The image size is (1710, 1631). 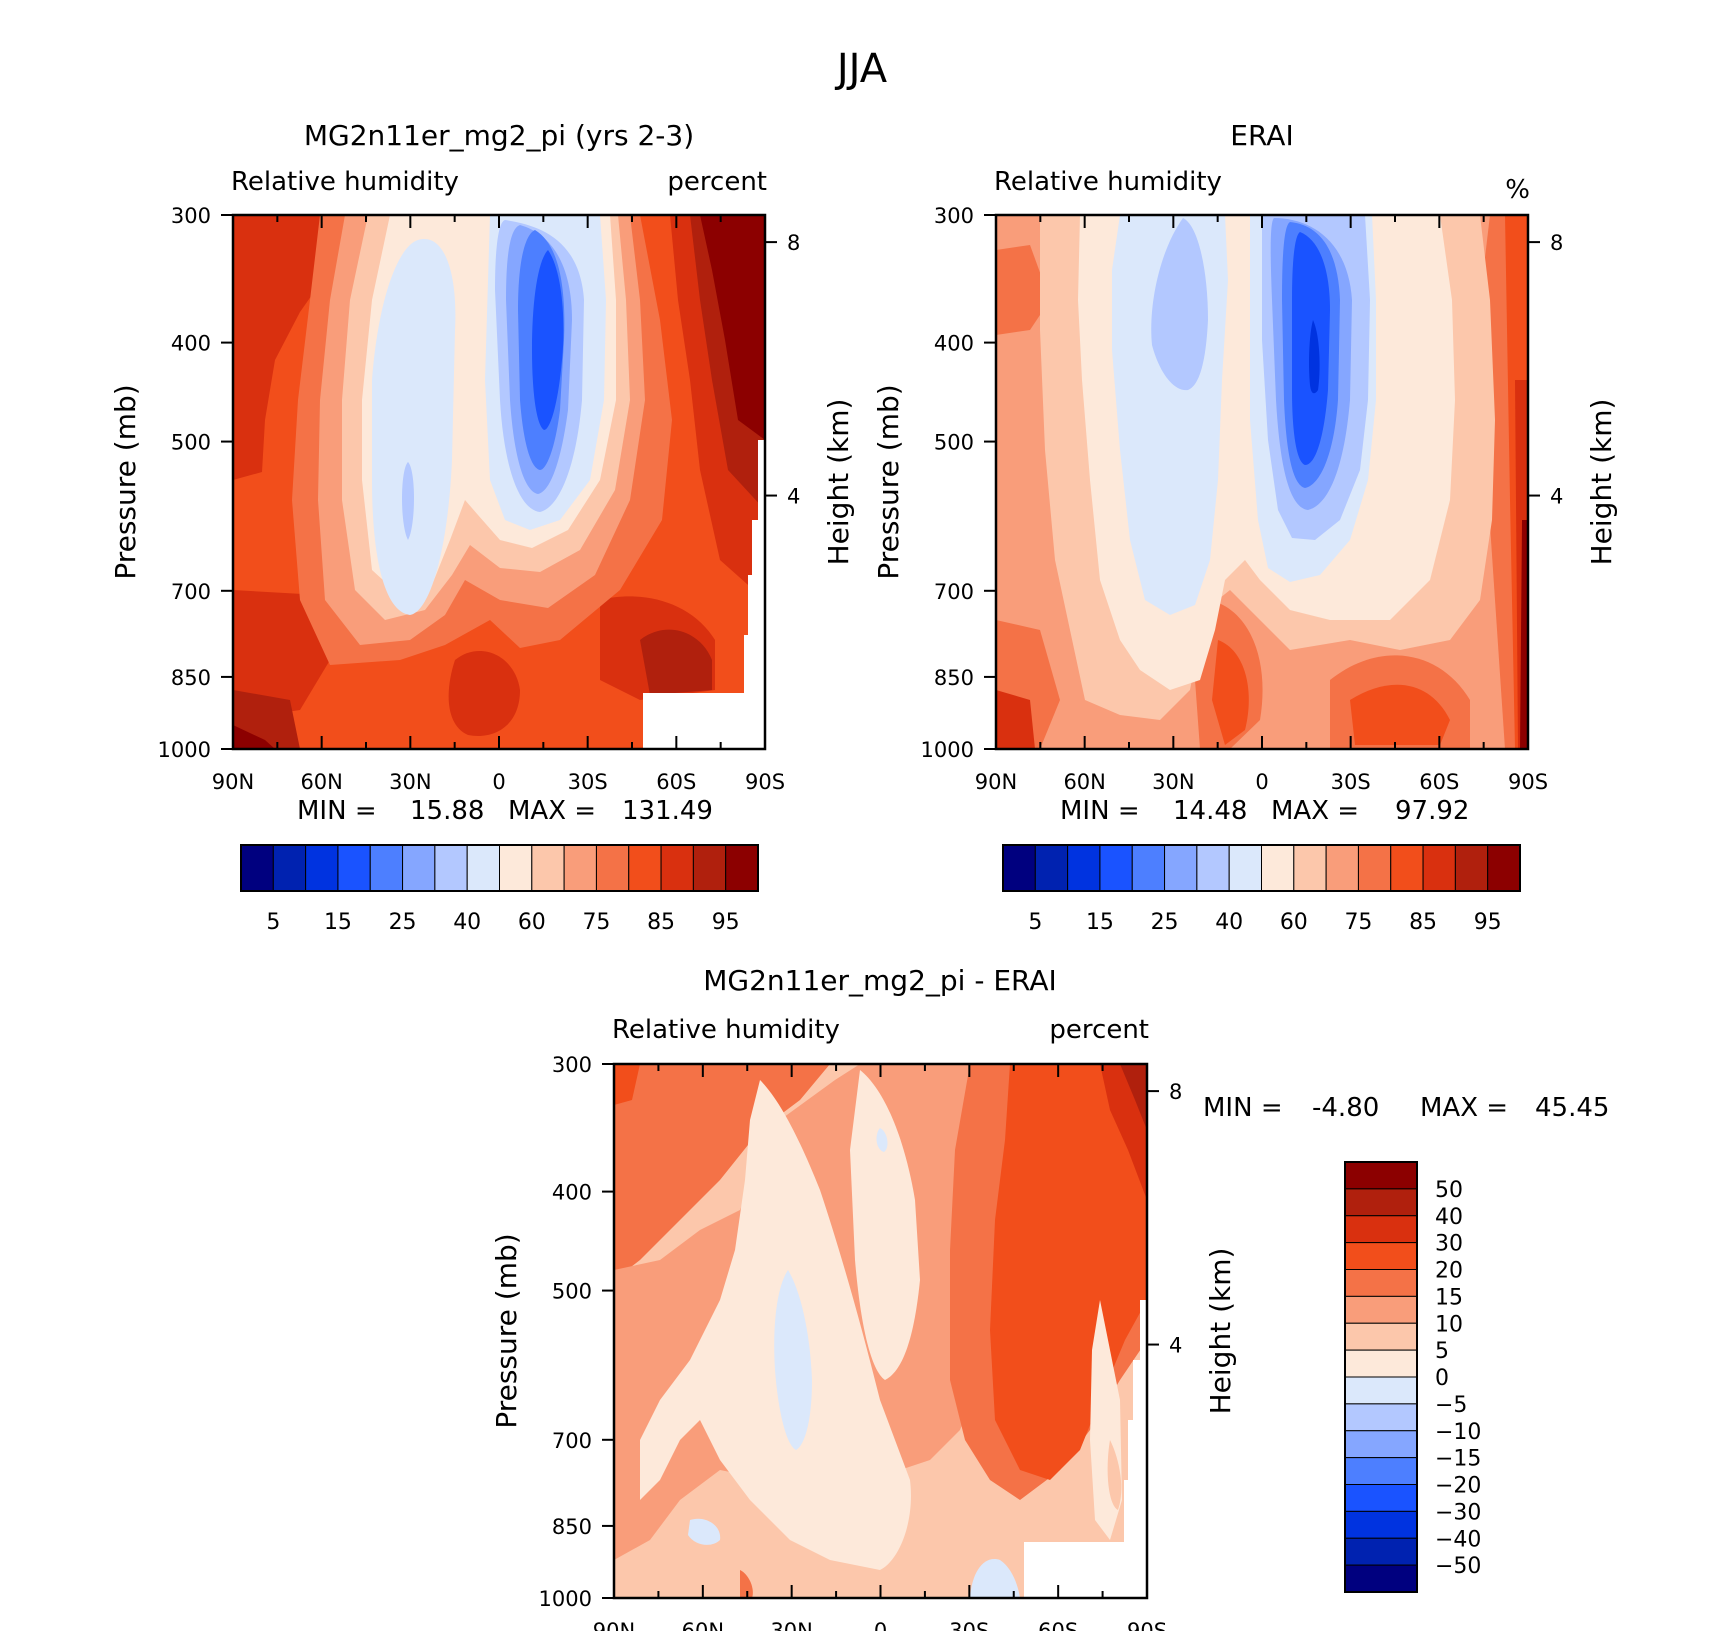 What do you see at coordinates (880, 1625) in the screenshot?
I see `x-tick-label: 0` at bounding box center [880, 1625].